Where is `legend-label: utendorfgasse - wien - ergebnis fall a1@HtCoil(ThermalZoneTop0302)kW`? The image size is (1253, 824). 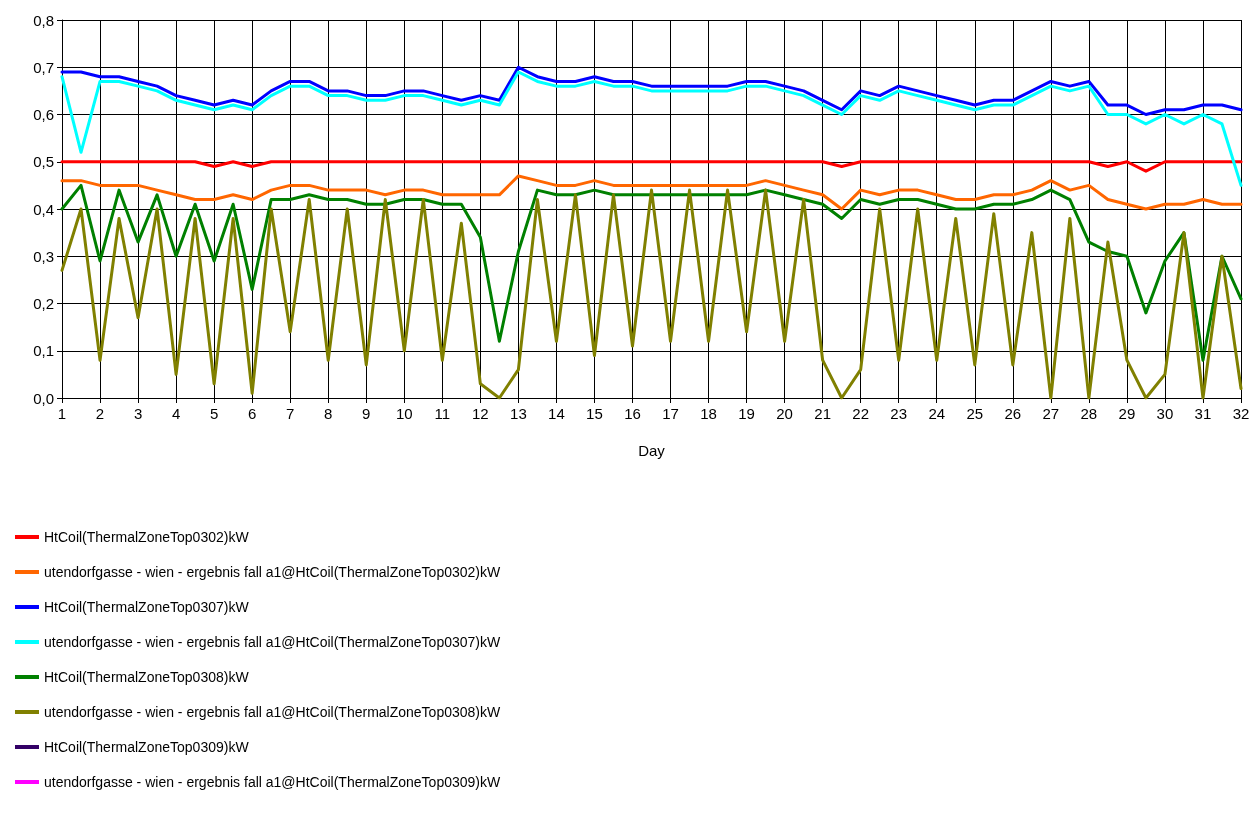
legend-label: utendorfgasse - wien - ergebnis fall a1@HtCoil(ThermalZoneTop0302)kW is located at coordinates (272, 572).